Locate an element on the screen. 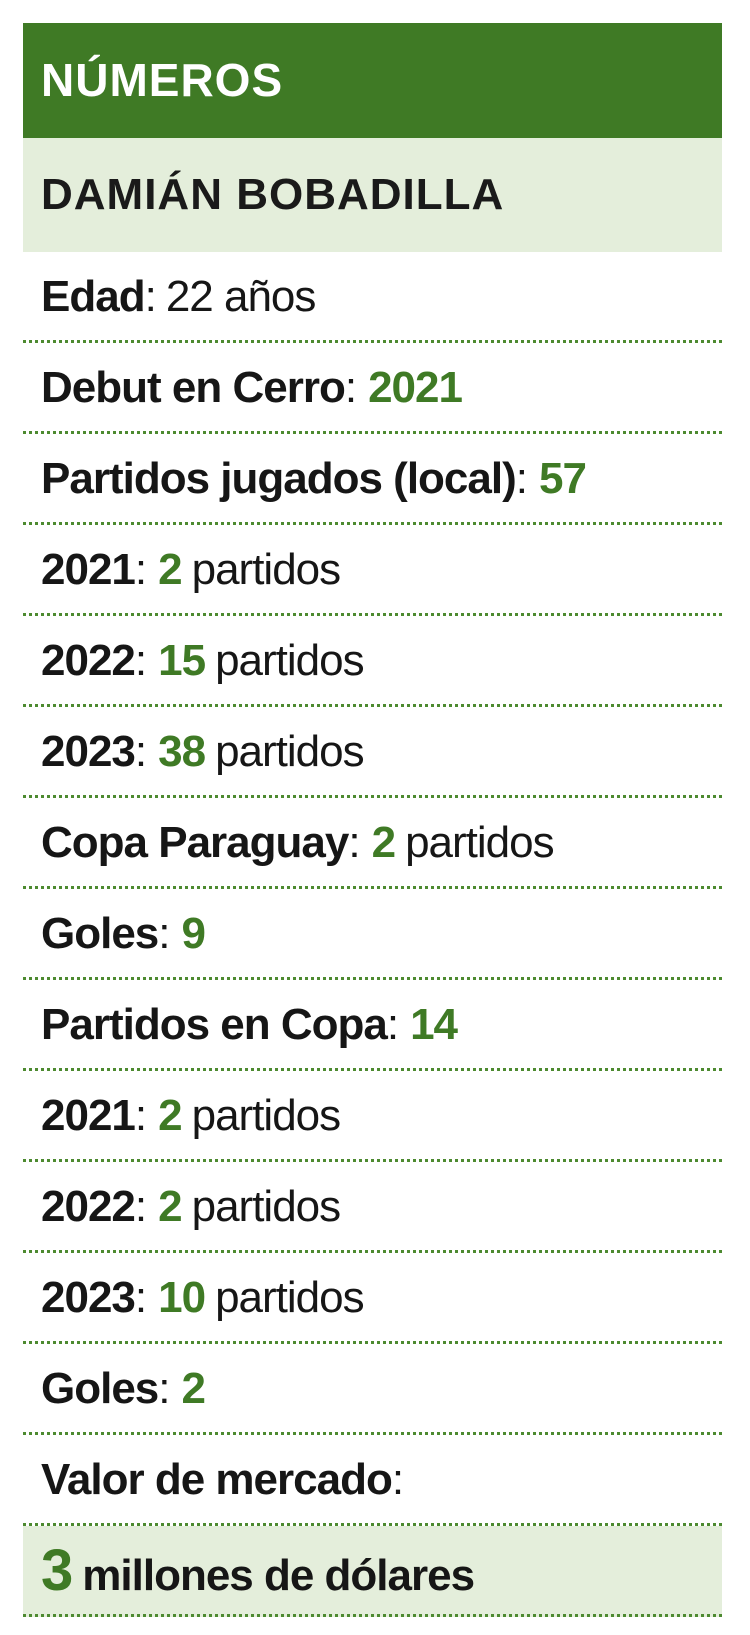 This screenshot has height=1635, width=750. stat-row: Partidos jugados (local): 57 is located at coordinates (372, 479).